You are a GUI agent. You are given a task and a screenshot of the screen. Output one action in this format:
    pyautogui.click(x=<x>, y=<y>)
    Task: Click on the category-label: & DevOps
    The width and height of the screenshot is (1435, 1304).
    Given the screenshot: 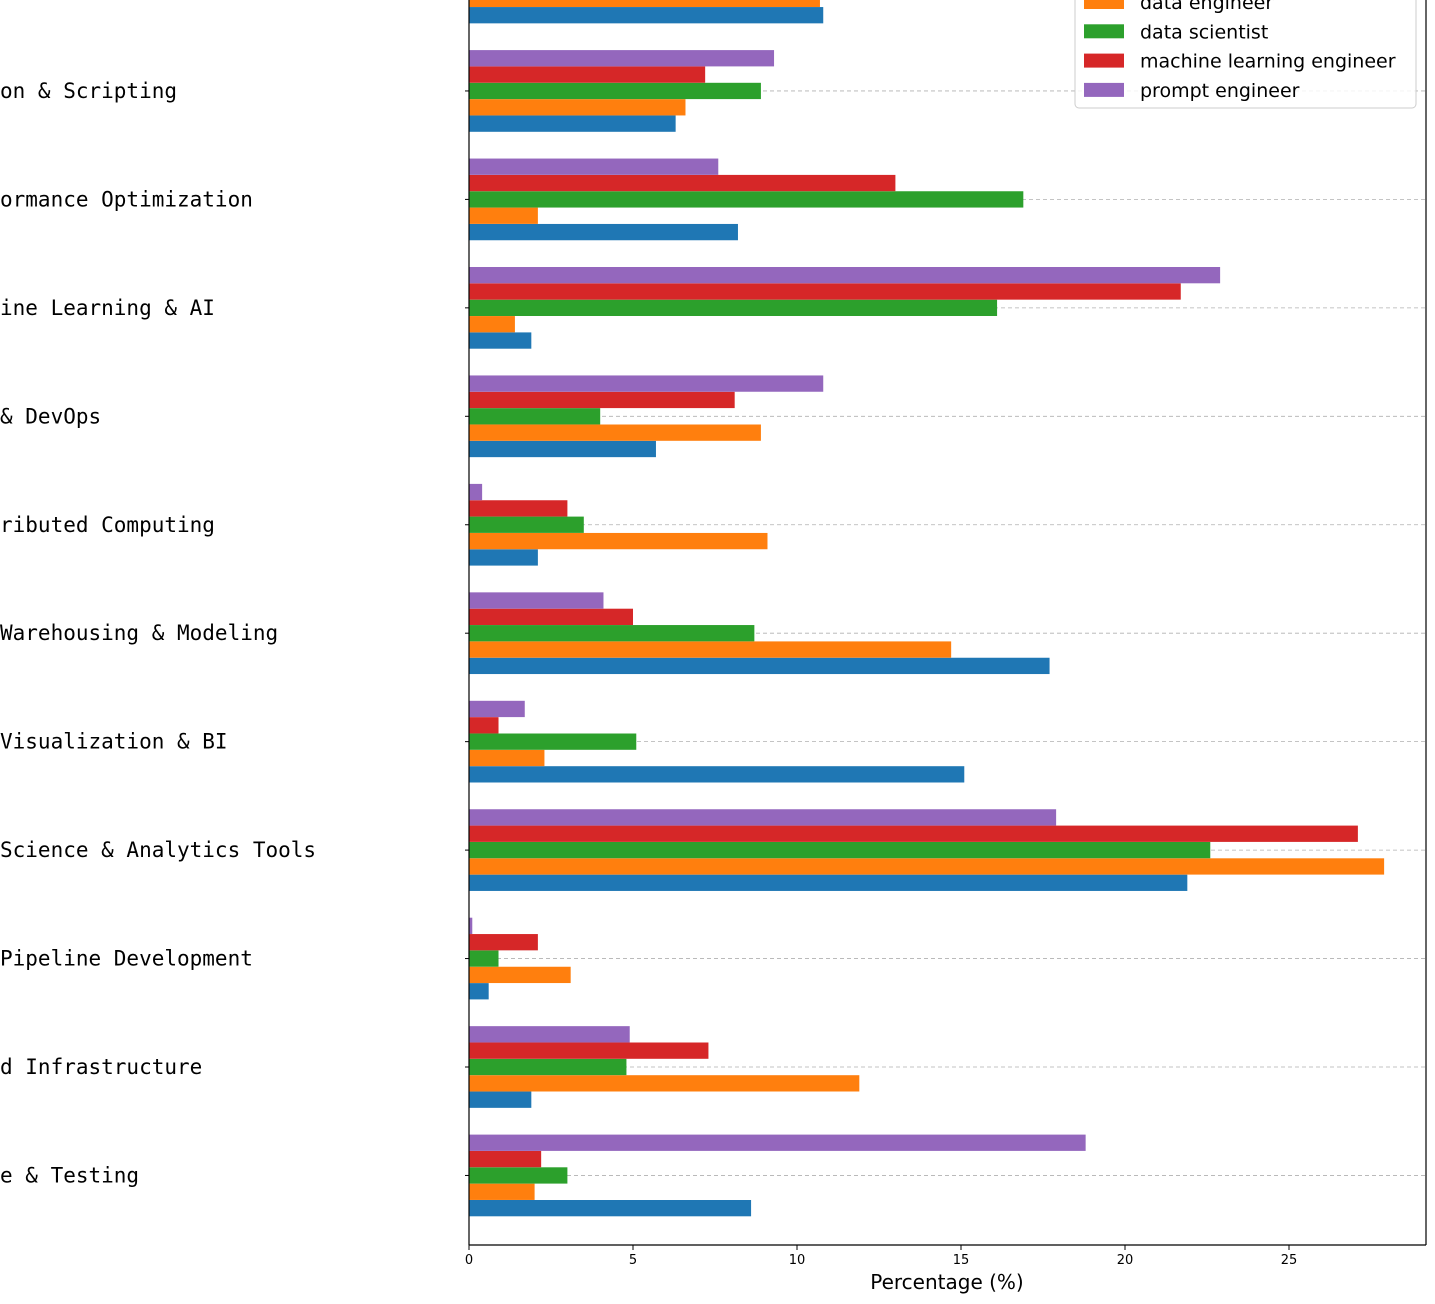 What is the action you would take?
    pyautogui.click(x=50, y=416)
    